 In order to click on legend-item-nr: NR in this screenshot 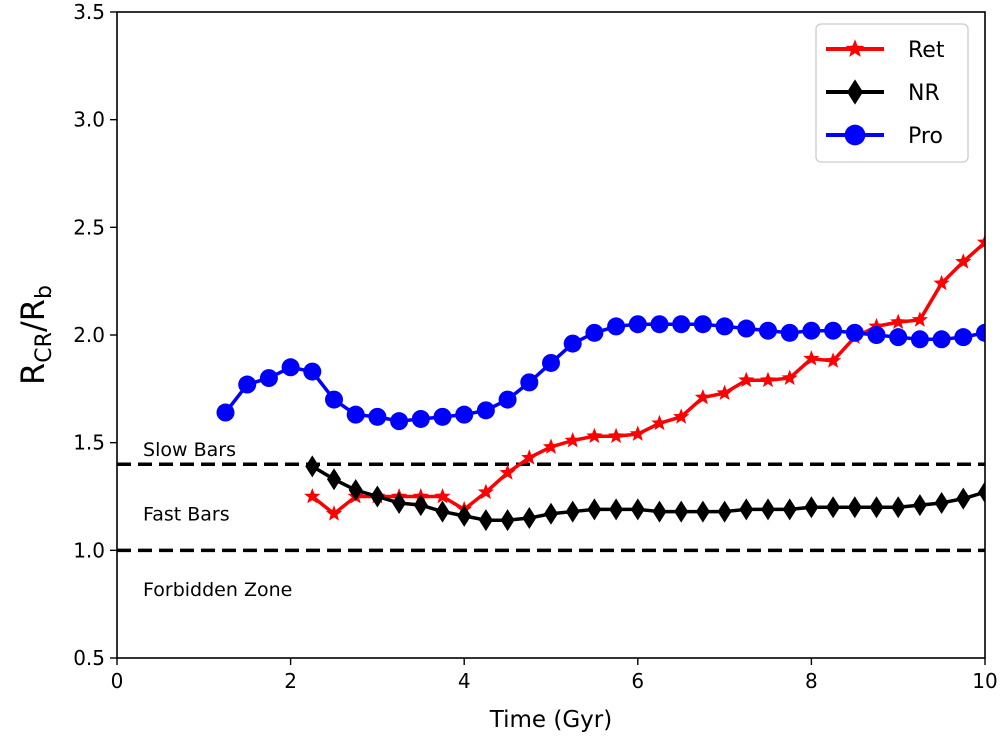, I will do `click(883, 92)`.